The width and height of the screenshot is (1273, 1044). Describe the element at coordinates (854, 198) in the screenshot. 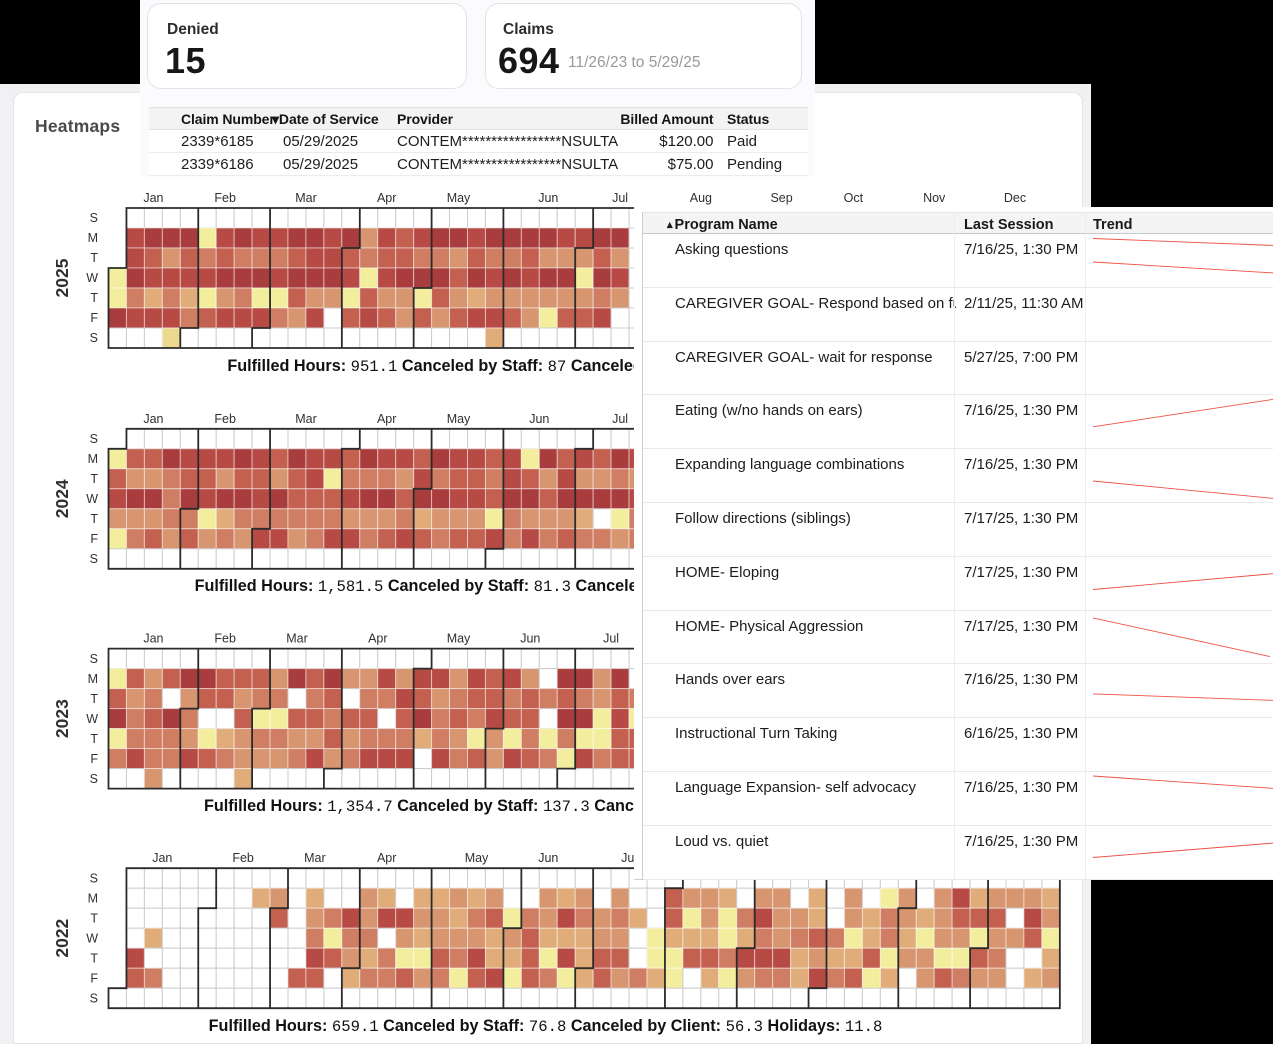

I see `svg-text: Oct` at that location.